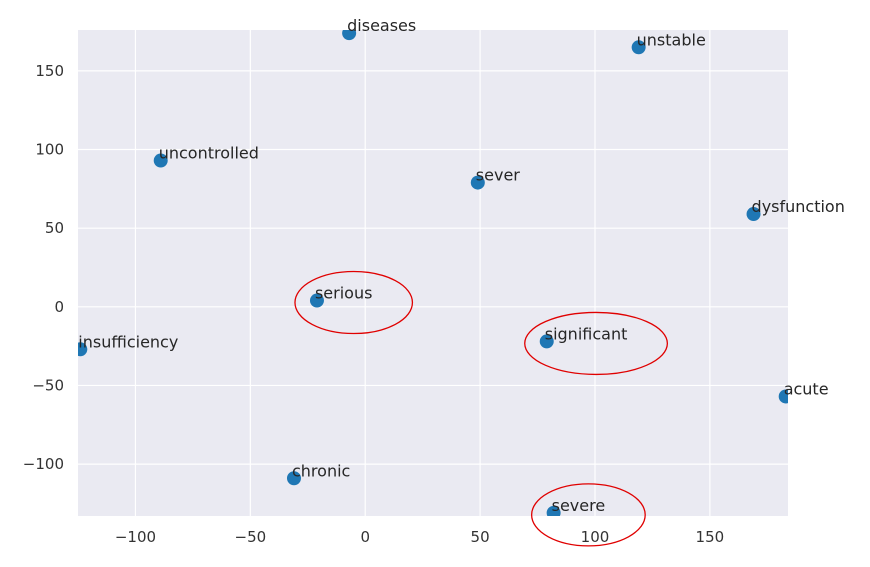 This screenshot has height=567, width=870. I want to click on y-tick-label: 100, so click(49, 150).